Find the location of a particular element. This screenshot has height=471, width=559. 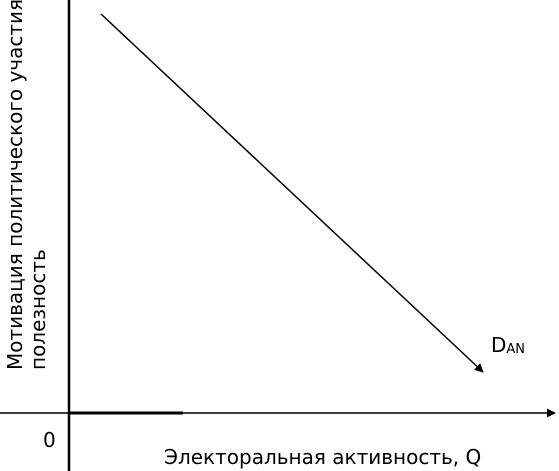

x-axis-label: Электоральная активность, Q is located at coordinates (322, 457).